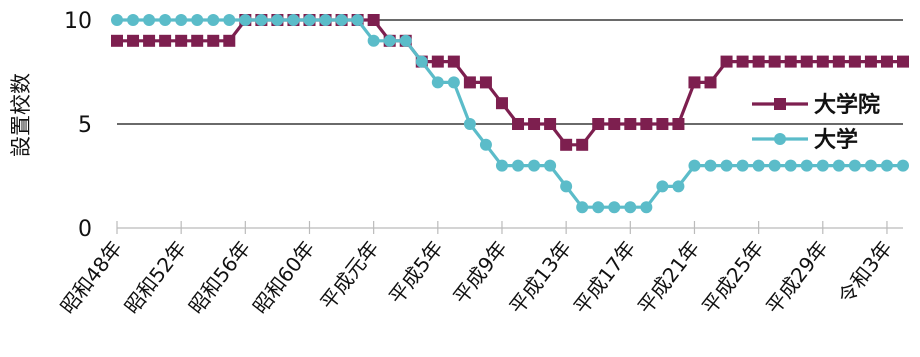  What do you see at coordinates (284, 277) in the screenshot?
I see `x-tick-label: 昭和60年` at bounding box center [284, 277].